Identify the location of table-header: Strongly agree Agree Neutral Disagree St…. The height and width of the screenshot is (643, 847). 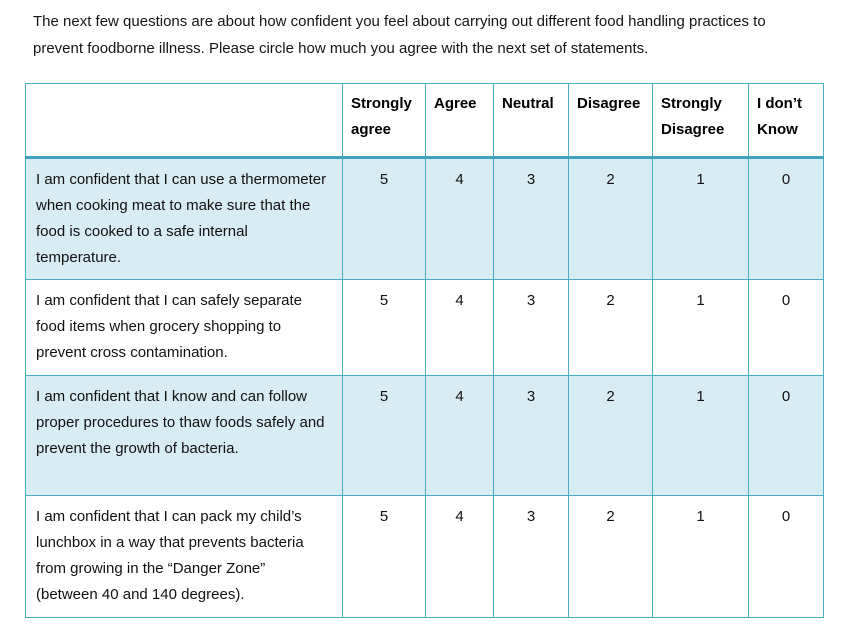
(424, 121).